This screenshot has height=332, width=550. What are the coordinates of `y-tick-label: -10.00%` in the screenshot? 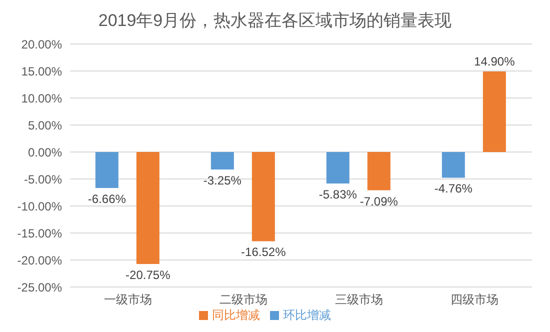 It's located at (39, 206).